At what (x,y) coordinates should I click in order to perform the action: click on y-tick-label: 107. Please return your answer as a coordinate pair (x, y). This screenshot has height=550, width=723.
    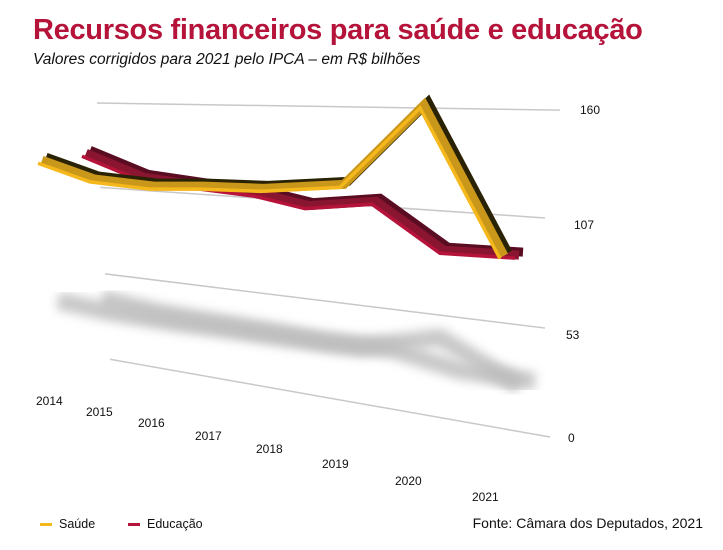
    Looking at the image, I should click on (584, 225).